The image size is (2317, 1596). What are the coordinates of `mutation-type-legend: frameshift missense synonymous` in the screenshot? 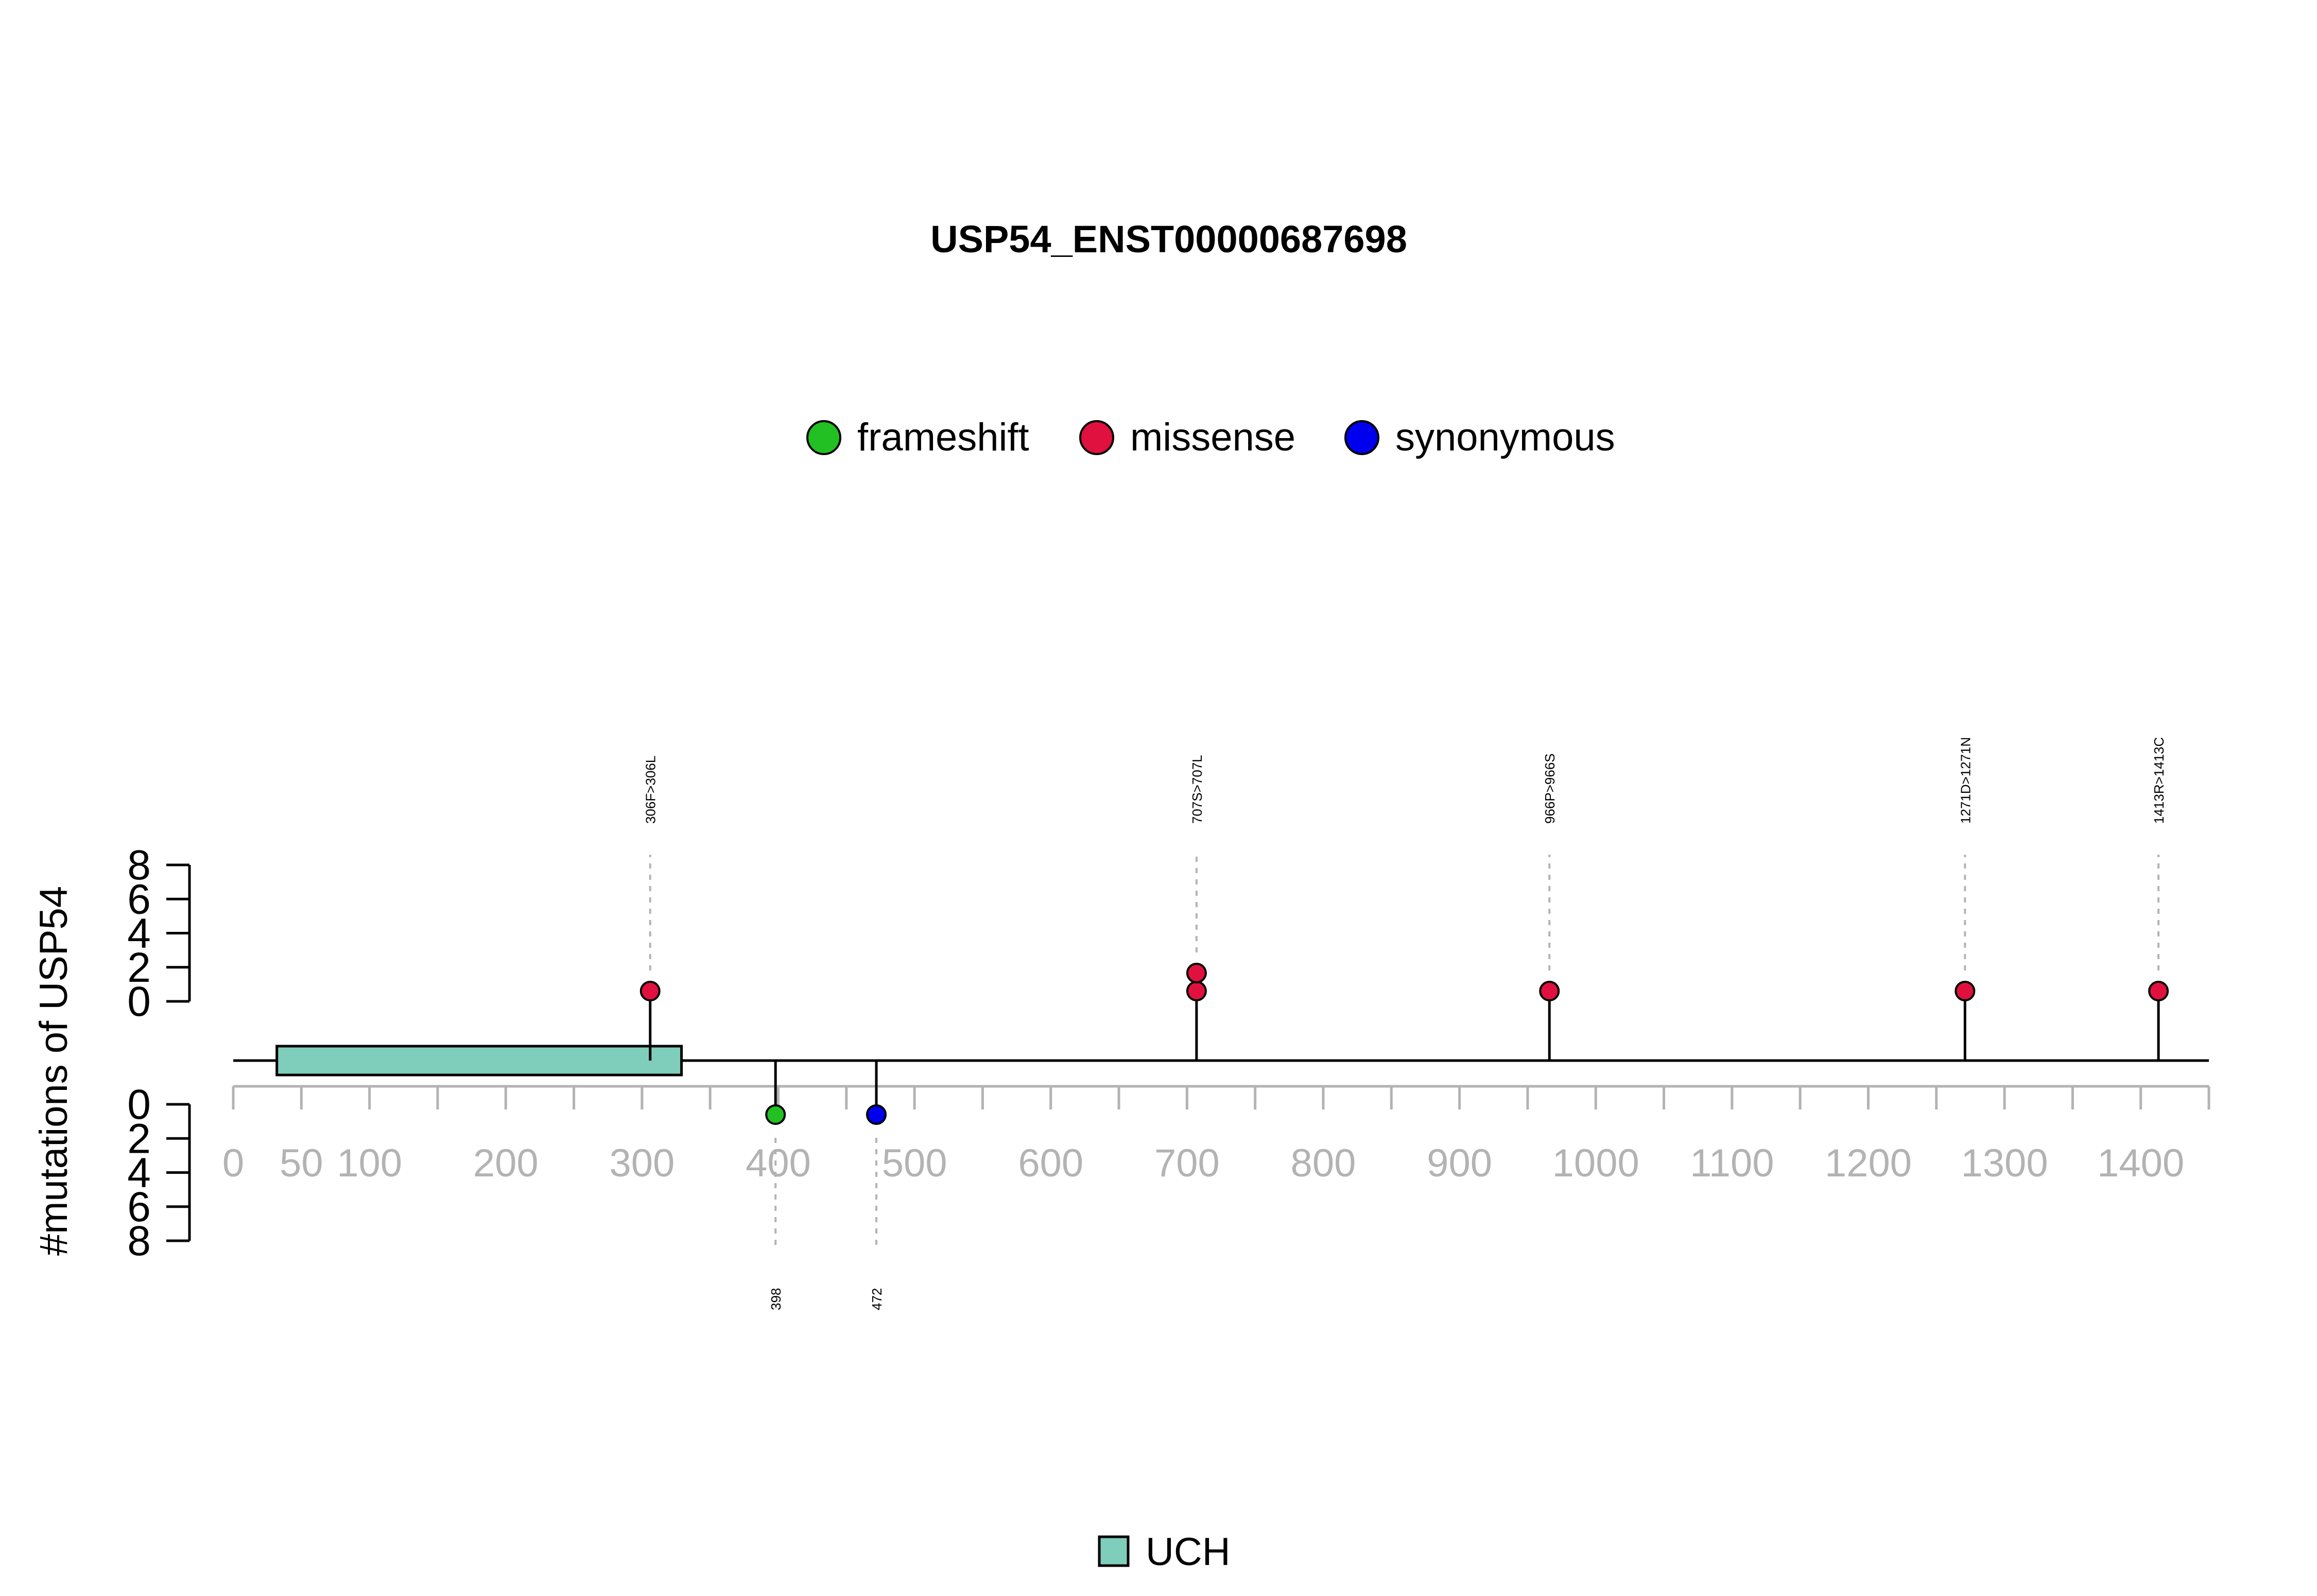 It's located at (1210, 437).